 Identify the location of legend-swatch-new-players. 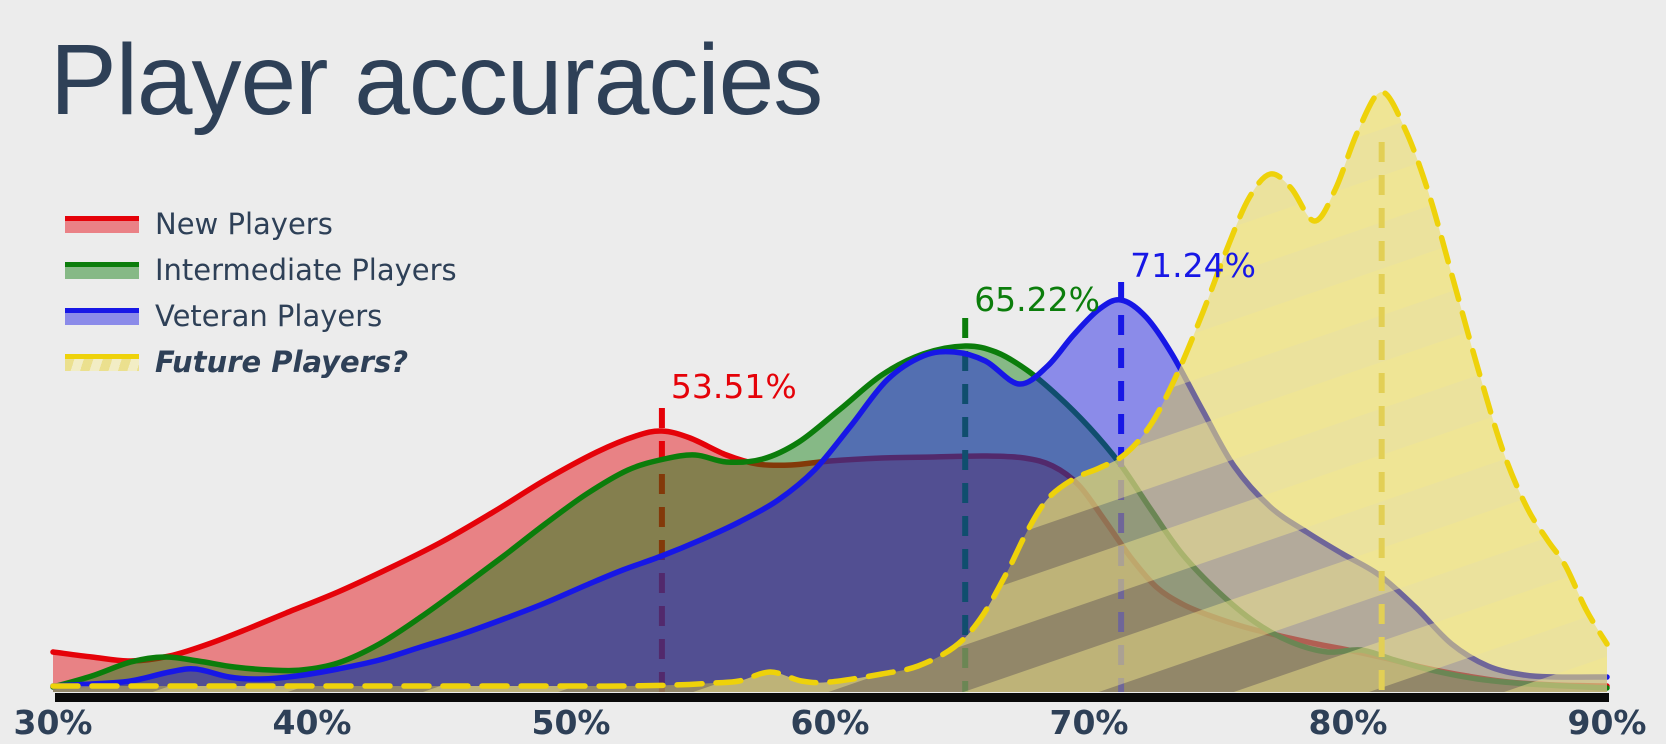
(102, 224).